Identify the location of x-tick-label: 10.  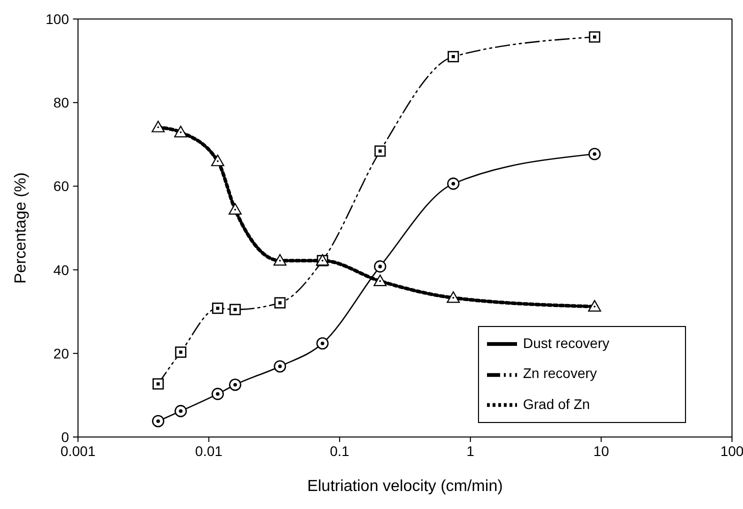
(601, 450).